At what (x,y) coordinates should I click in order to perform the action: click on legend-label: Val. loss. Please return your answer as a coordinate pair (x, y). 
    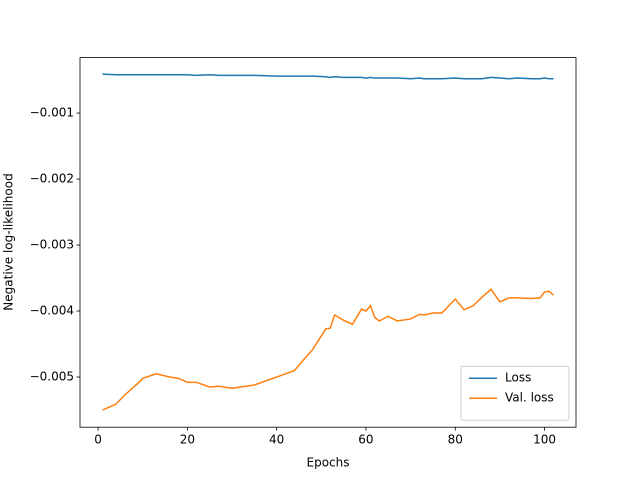
    Looking at the image, I should click on (529, 398).